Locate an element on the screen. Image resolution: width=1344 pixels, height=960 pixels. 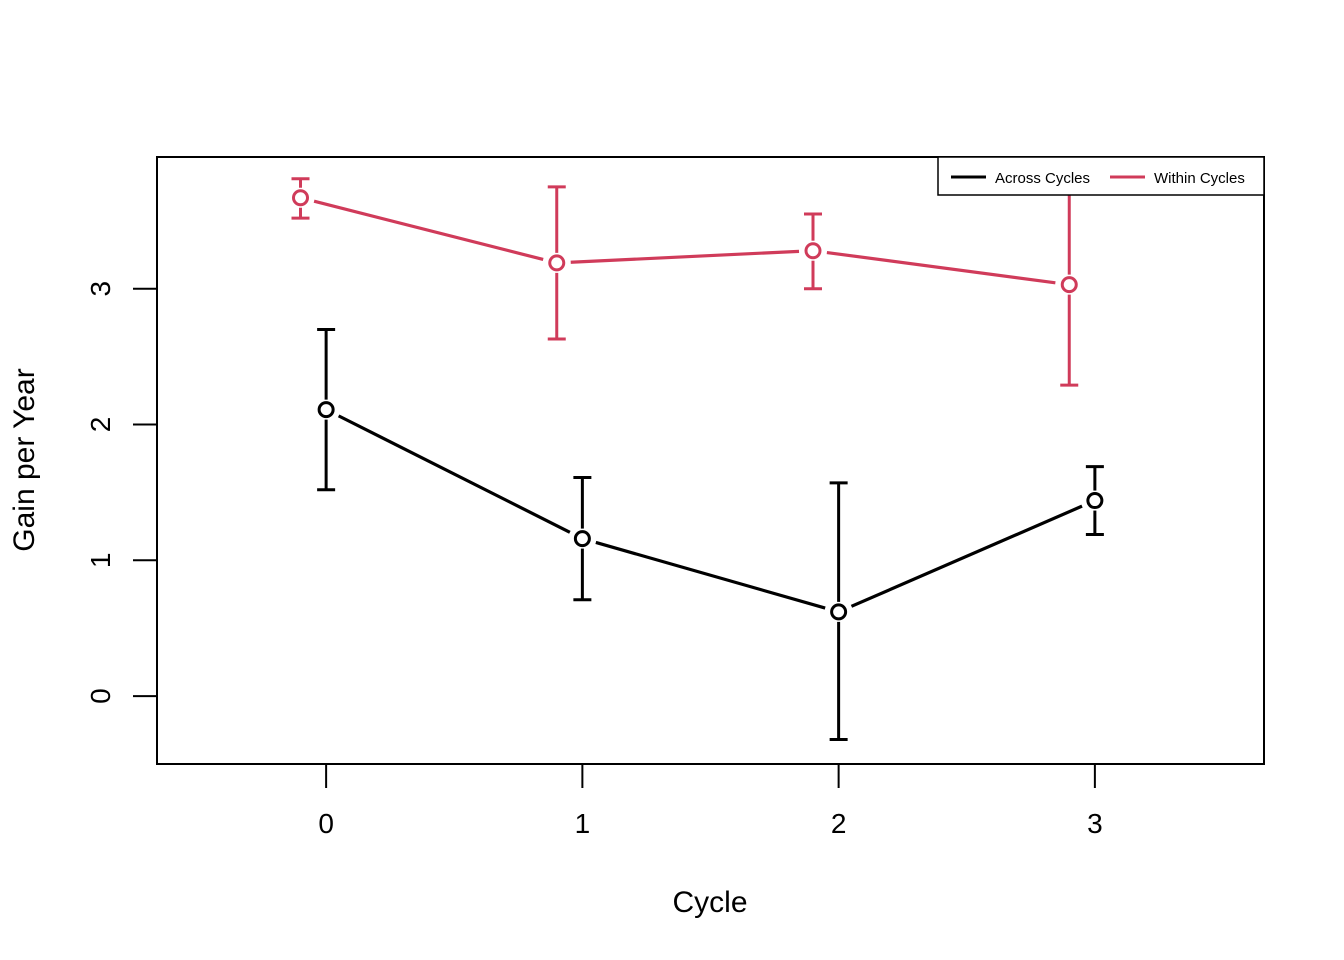
legend-box is located at coordinates (1101, 176).